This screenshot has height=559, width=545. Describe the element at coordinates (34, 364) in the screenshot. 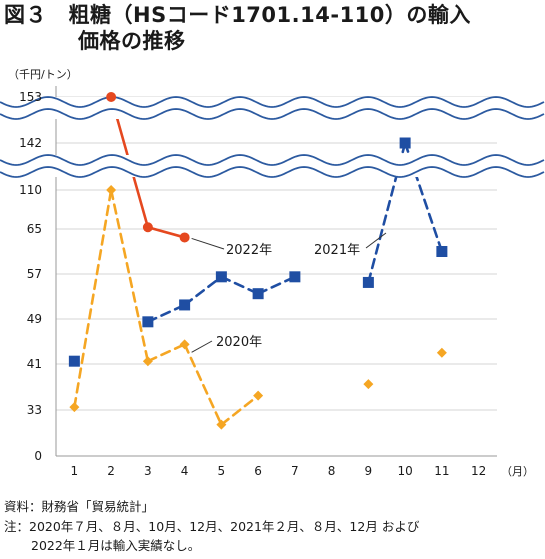

I see `y-tick-label: 41` at that location.